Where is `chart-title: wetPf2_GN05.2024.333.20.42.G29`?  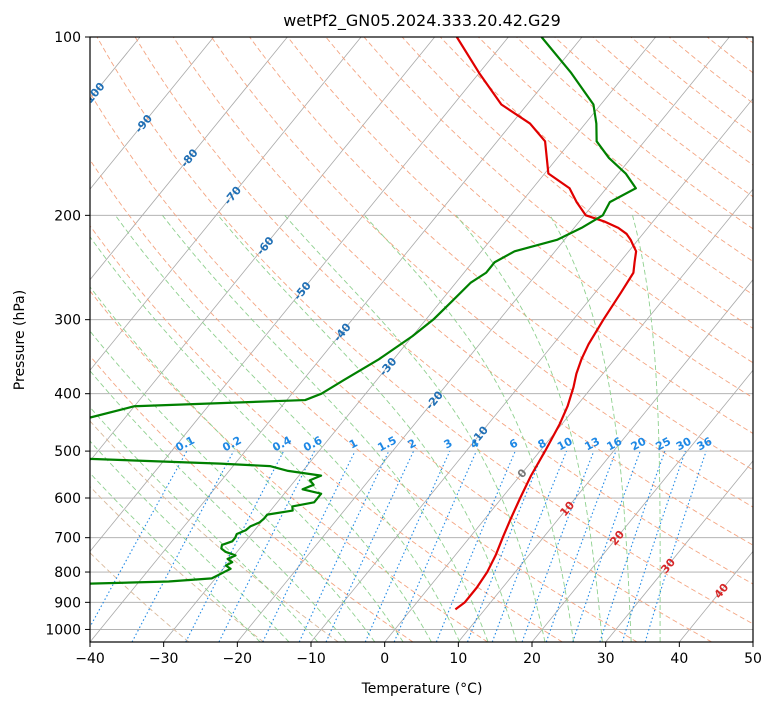 chart-title: wetPf2_GN05.2024.333.20.42.G29 is located at coordinates (422, 21).